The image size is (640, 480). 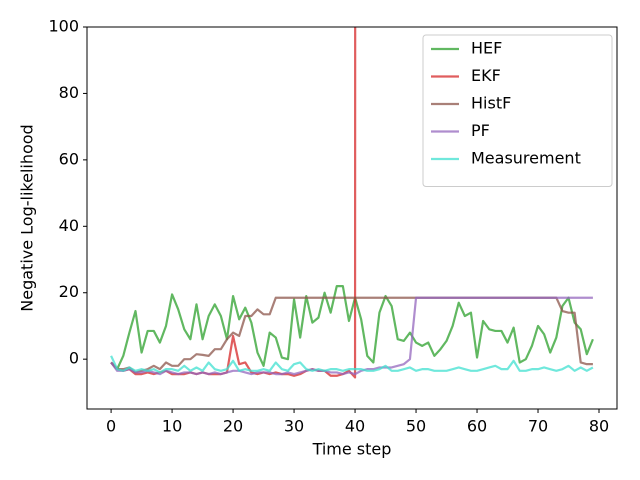 What do you see at coordinates (526, 158) in the screenshot?
I see `legend-label: Measurement` at bounding box center [526, 158].